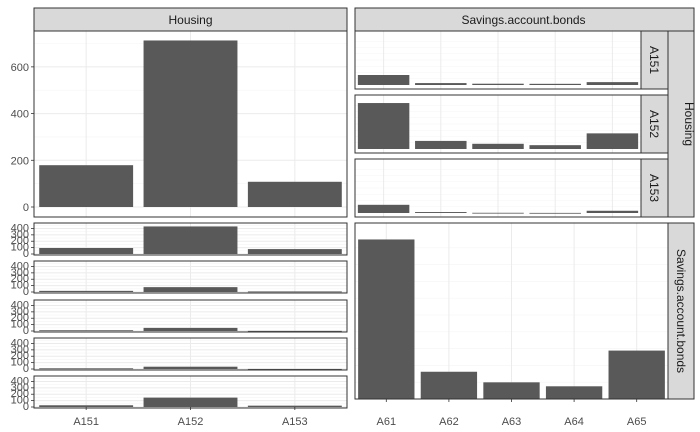  I want to click on row-strip-housing-box, so click(681, 124).